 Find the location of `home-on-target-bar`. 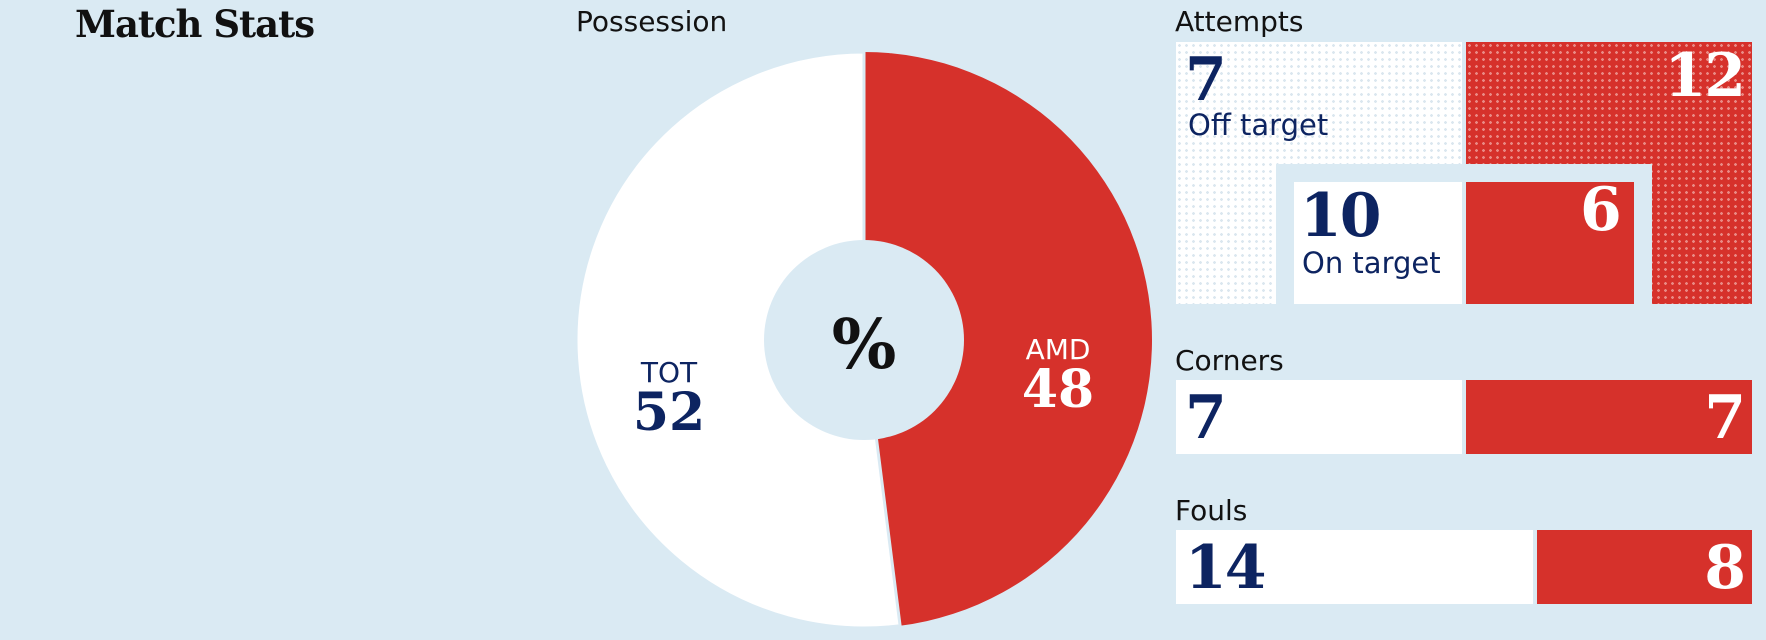

home-on-target-bar is located at coordinates (1378, 243).